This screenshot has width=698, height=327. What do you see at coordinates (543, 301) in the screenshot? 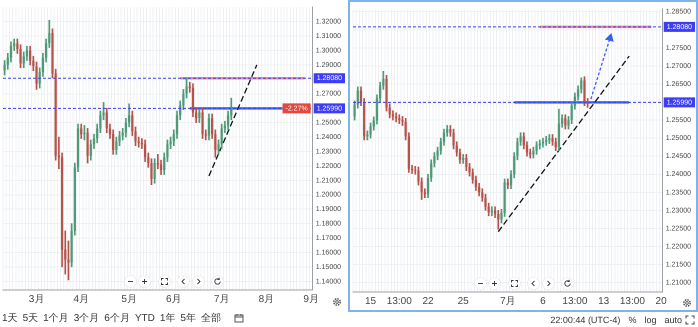
I see `x-tick-label: 6` at bounding box center [543, 301].